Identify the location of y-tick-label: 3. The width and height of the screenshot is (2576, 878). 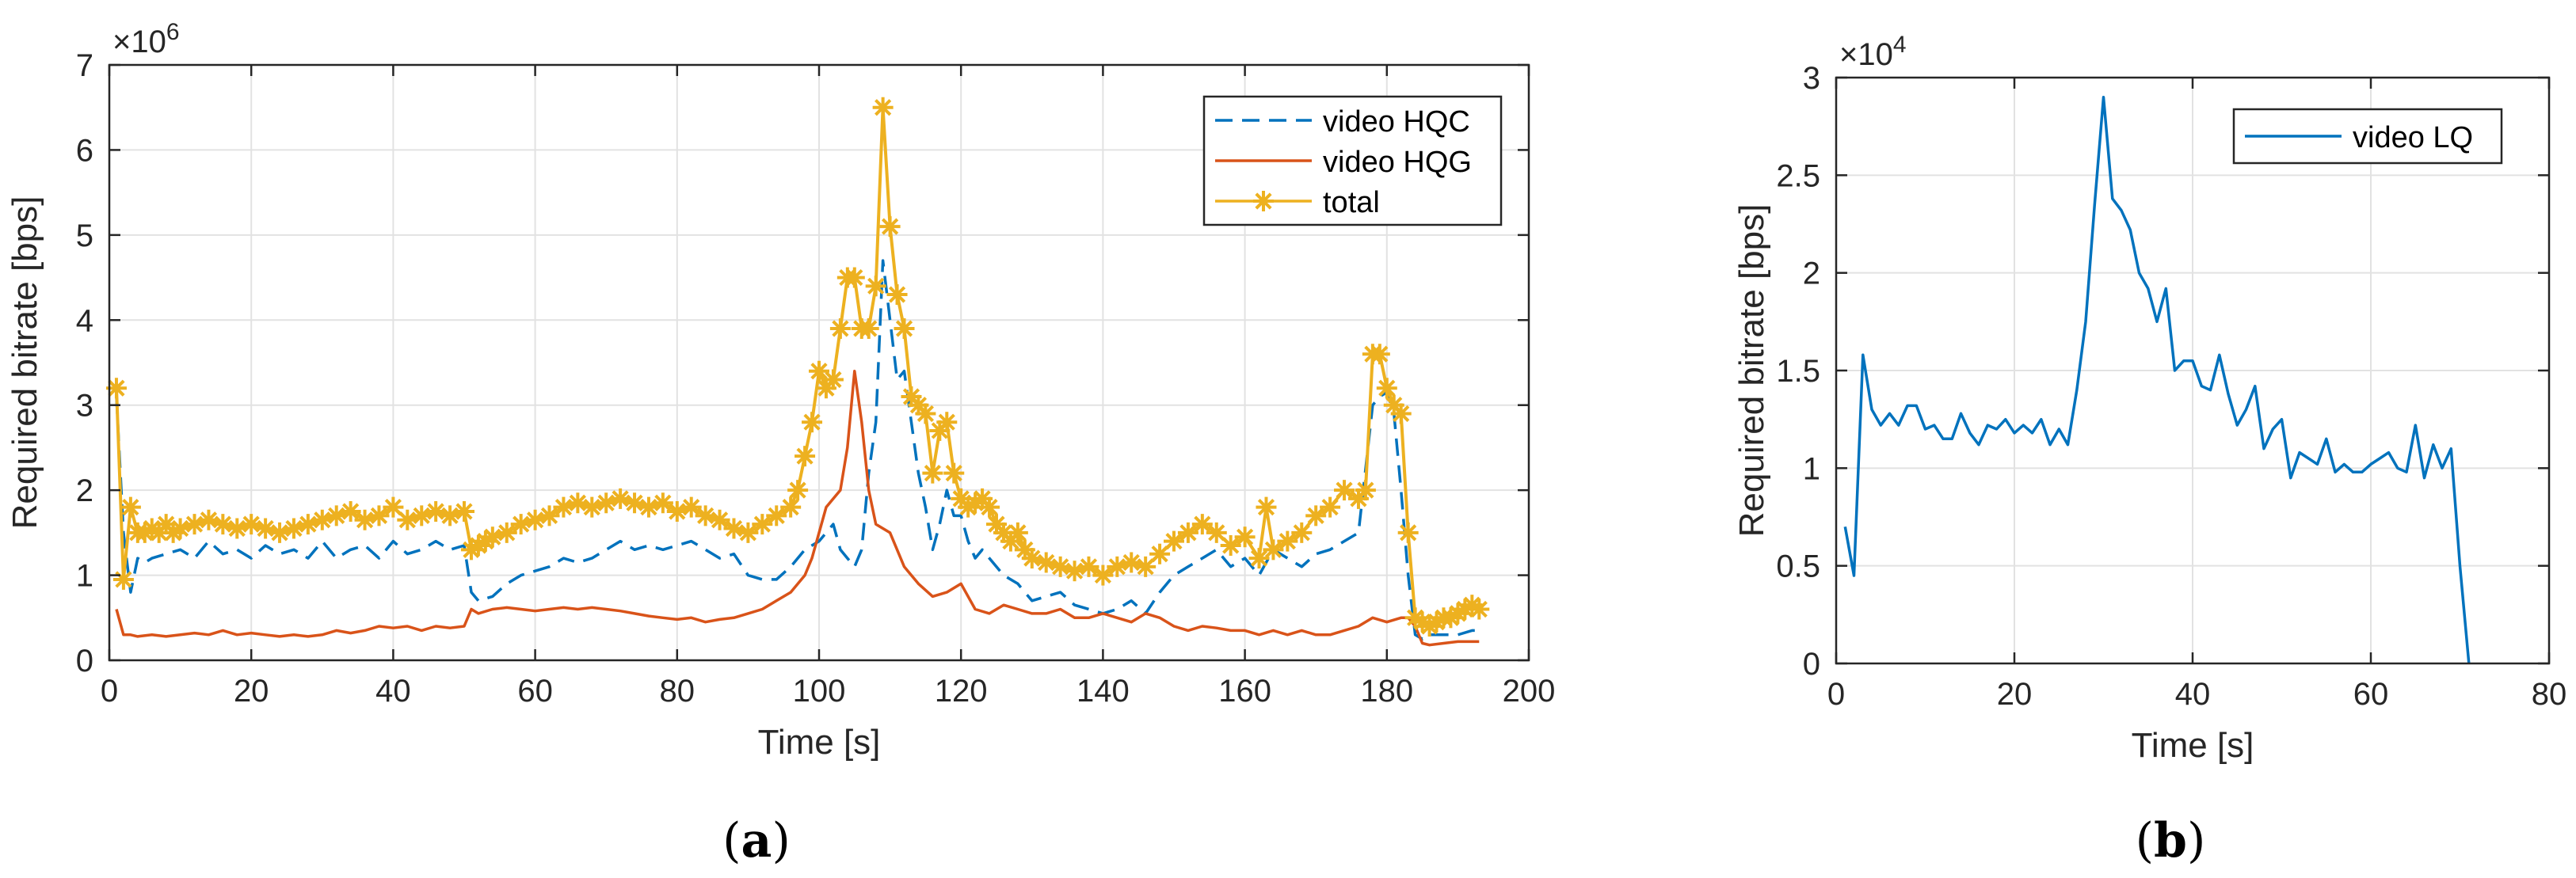
(1812, 78).